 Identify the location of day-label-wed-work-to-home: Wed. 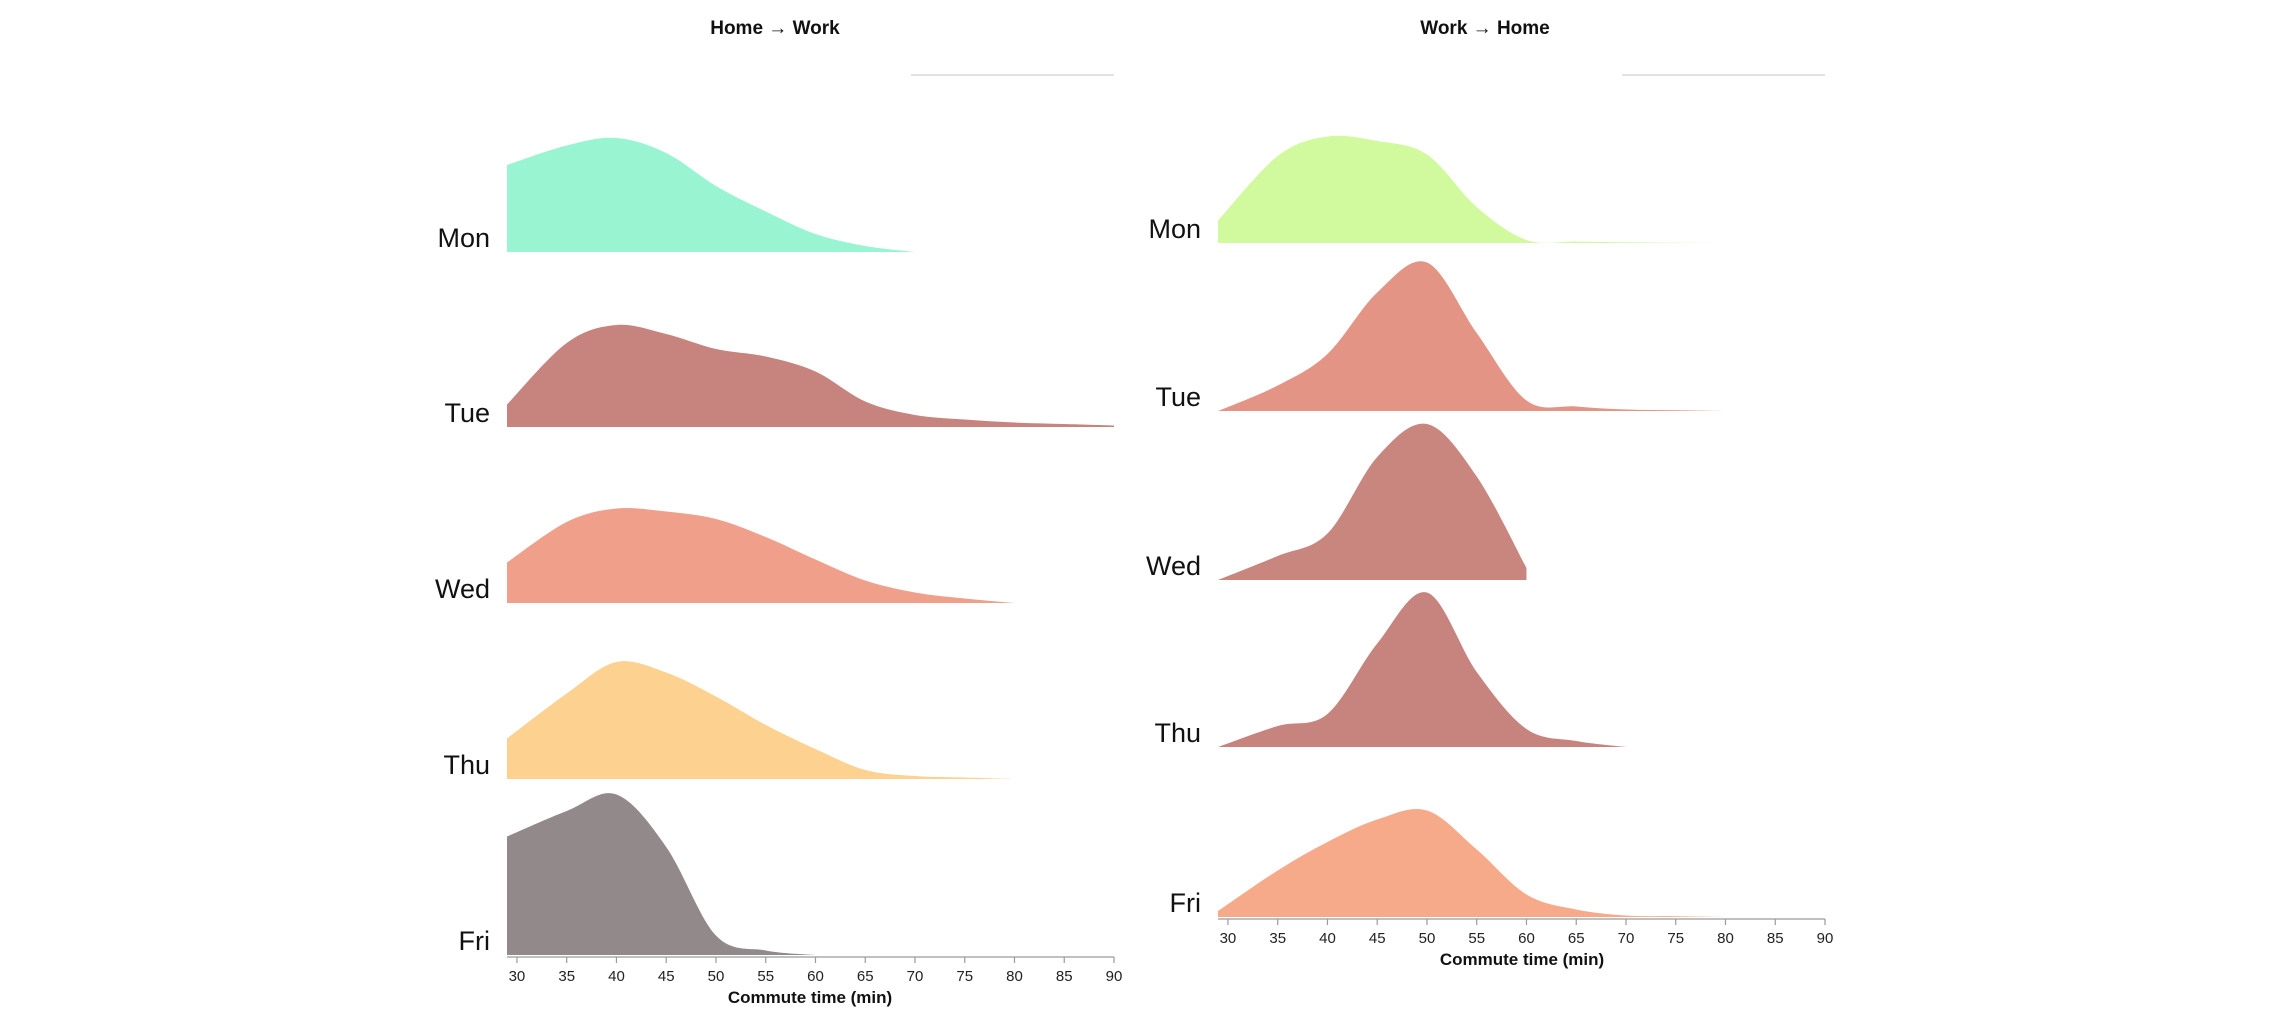
(1173, 566).